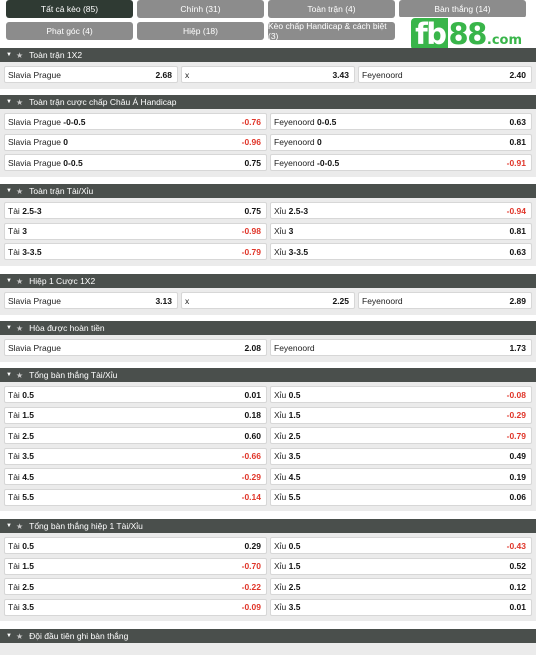 The image size is (536, 655). What do you see at coordinates (516, 394) in the screenshot?
I see `odds-value: -0.08` at bounding box center [516, 394].